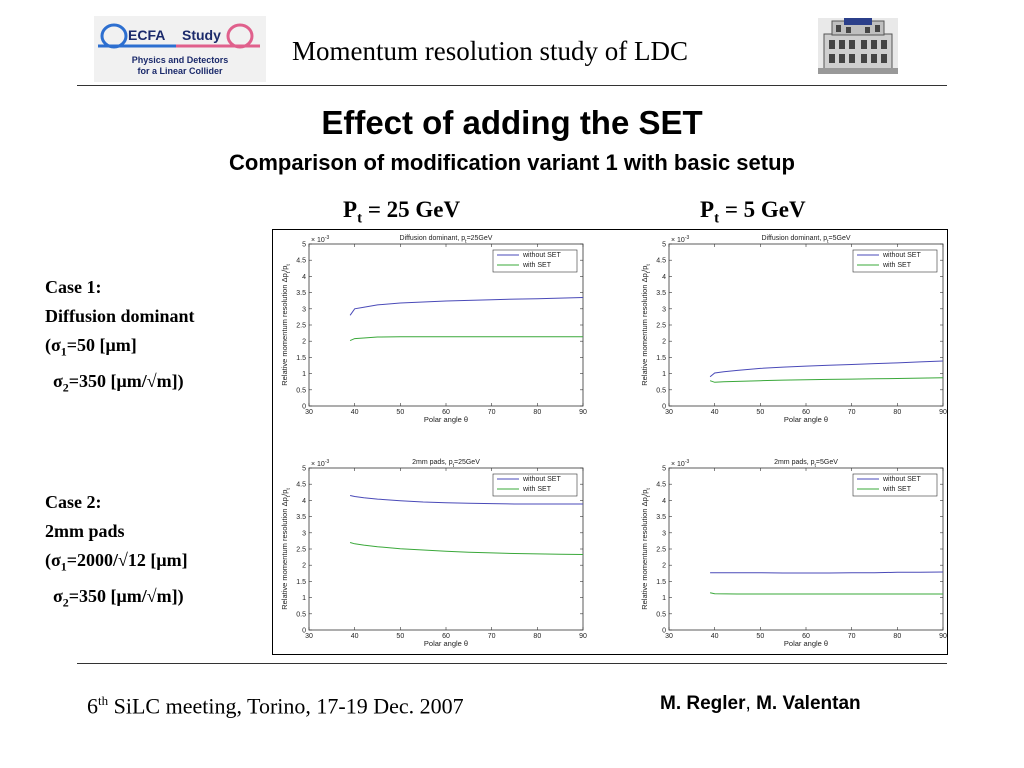  Describe the element at coordinates (180, 60) in the screenshot. I see `logo-line-1: Physics and Detectors` at that location.